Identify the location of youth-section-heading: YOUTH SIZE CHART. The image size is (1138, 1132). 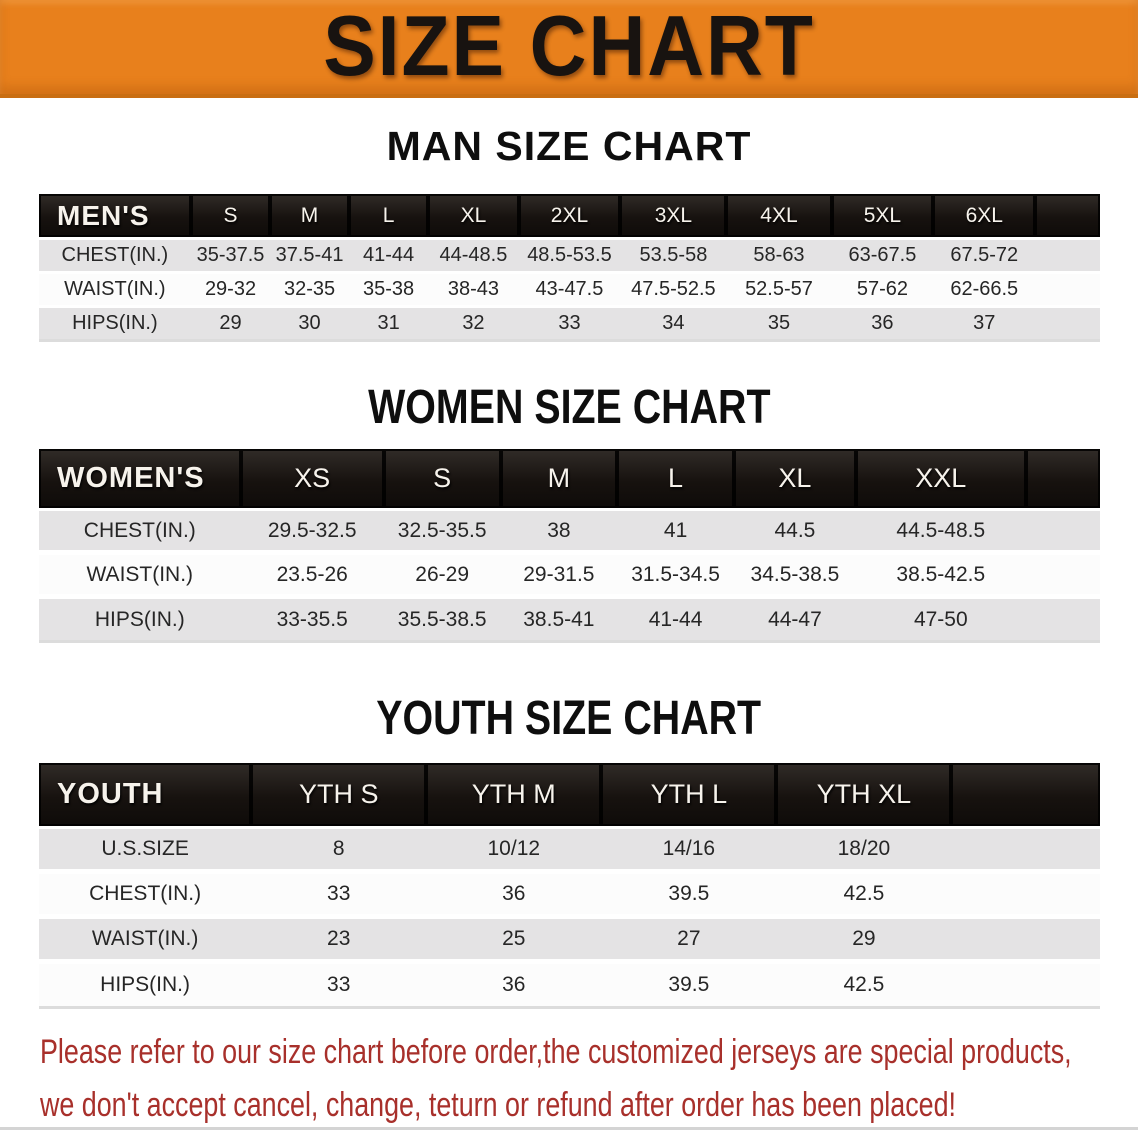
(569, 718).